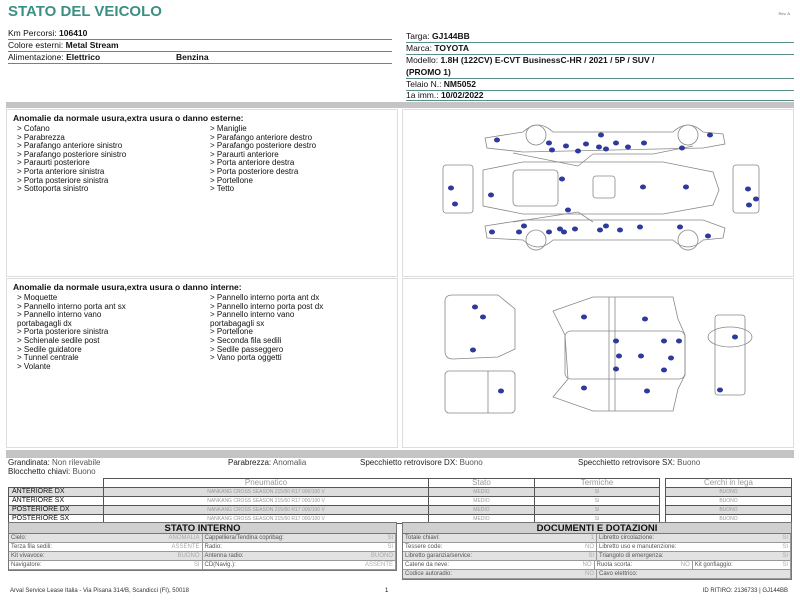 This screenshot has height=600, width=800. I want to click on imm-label: 1a imm.:, so click(423, 95).